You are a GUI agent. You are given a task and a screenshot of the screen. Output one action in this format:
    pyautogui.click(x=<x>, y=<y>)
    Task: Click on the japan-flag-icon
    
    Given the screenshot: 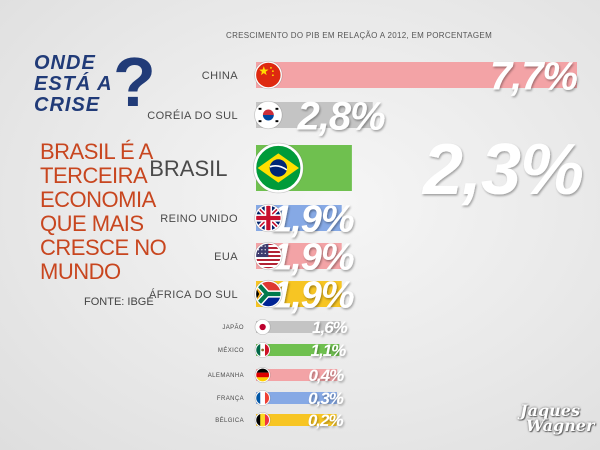 What is the action you would take?
    pyautogui.click(x=262, y=326)
    